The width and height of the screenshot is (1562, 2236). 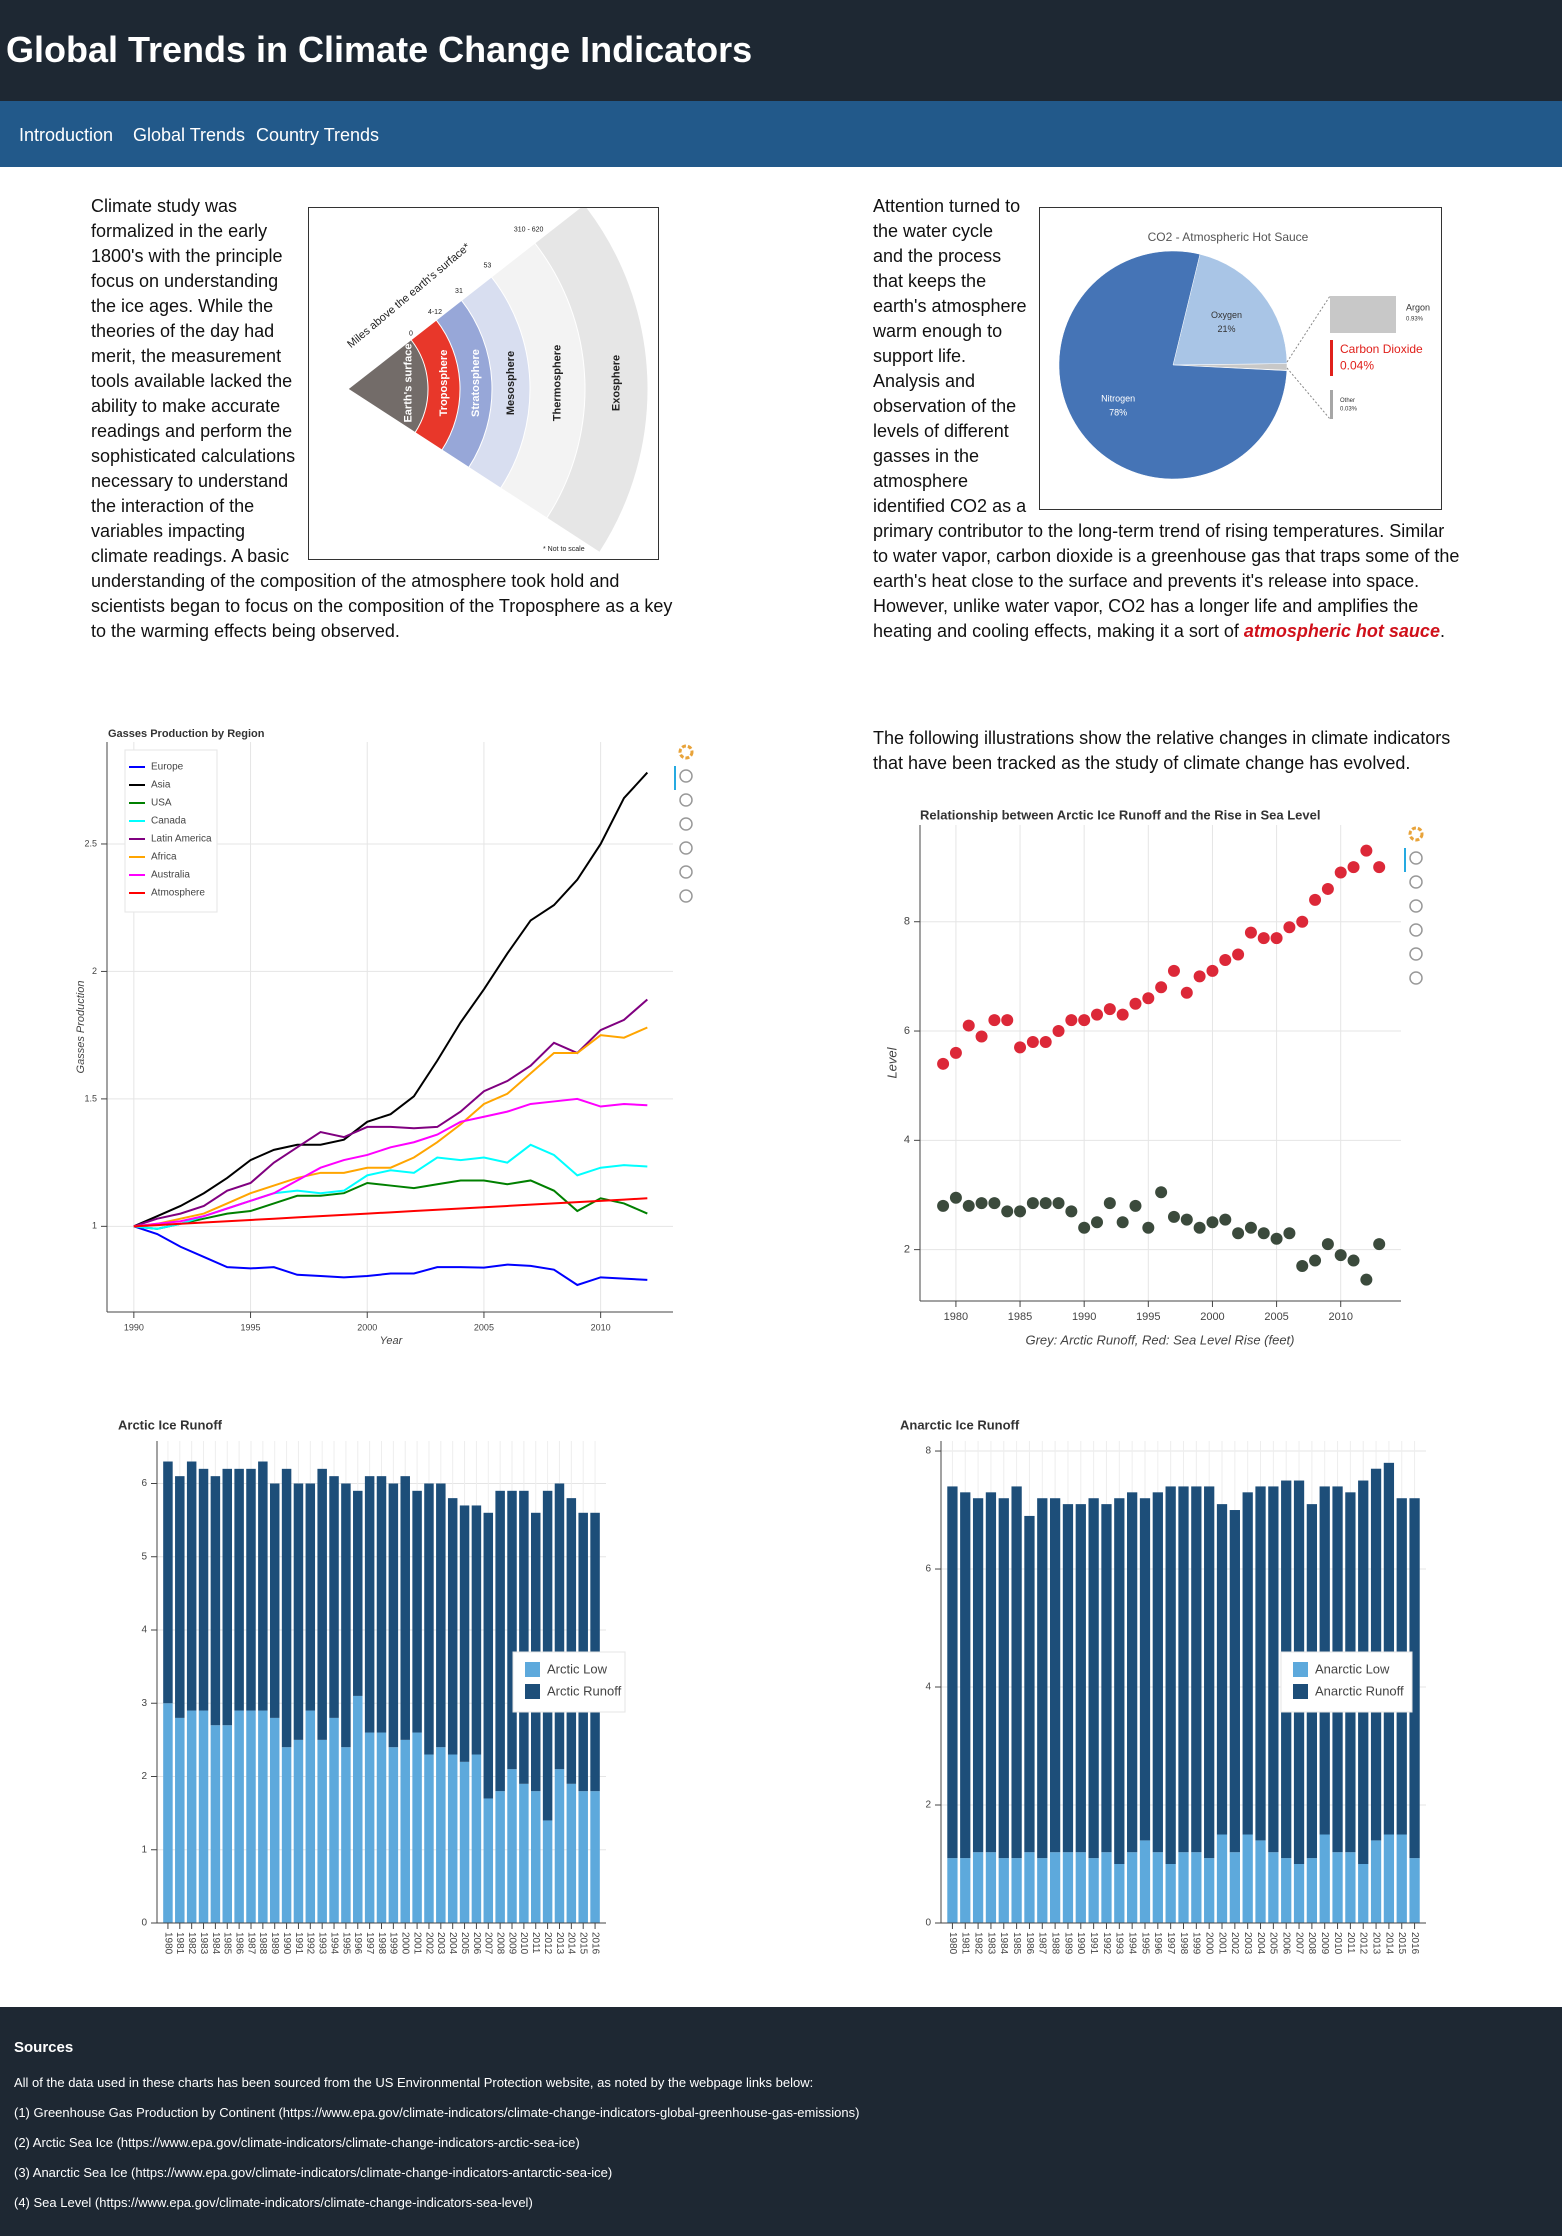 What do you see at coordinates (66, 135) in the screenshot?
I see `nav-link: Introduction` at bounding box center [66, 135].